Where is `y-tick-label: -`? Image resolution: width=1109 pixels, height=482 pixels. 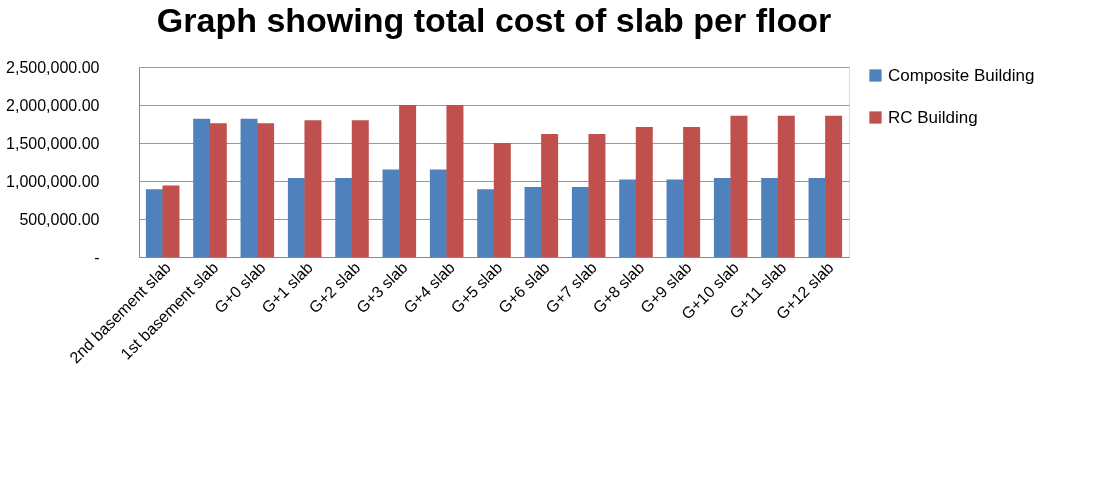
y-tick-label: - is located at coordinates (97, 257).